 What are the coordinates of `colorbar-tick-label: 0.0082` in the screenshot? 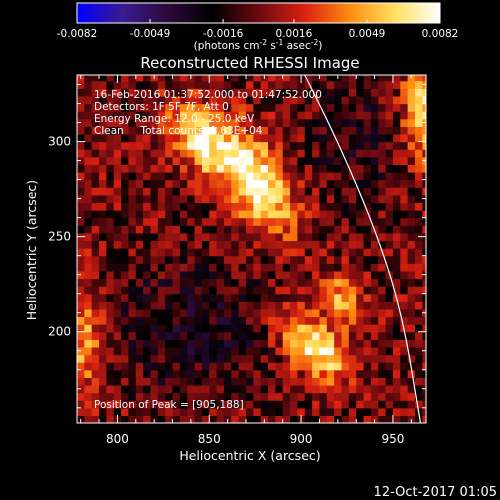 It's located at (440, 34).